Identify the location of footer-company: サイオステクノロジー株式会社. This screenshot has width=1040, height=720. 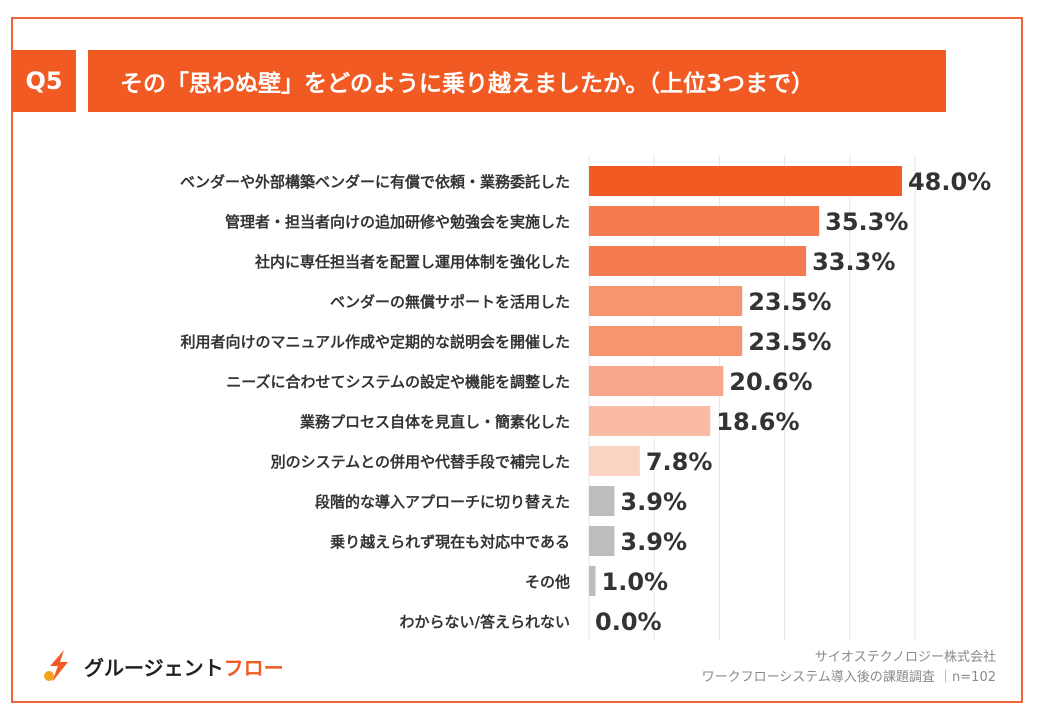
(905, 657).